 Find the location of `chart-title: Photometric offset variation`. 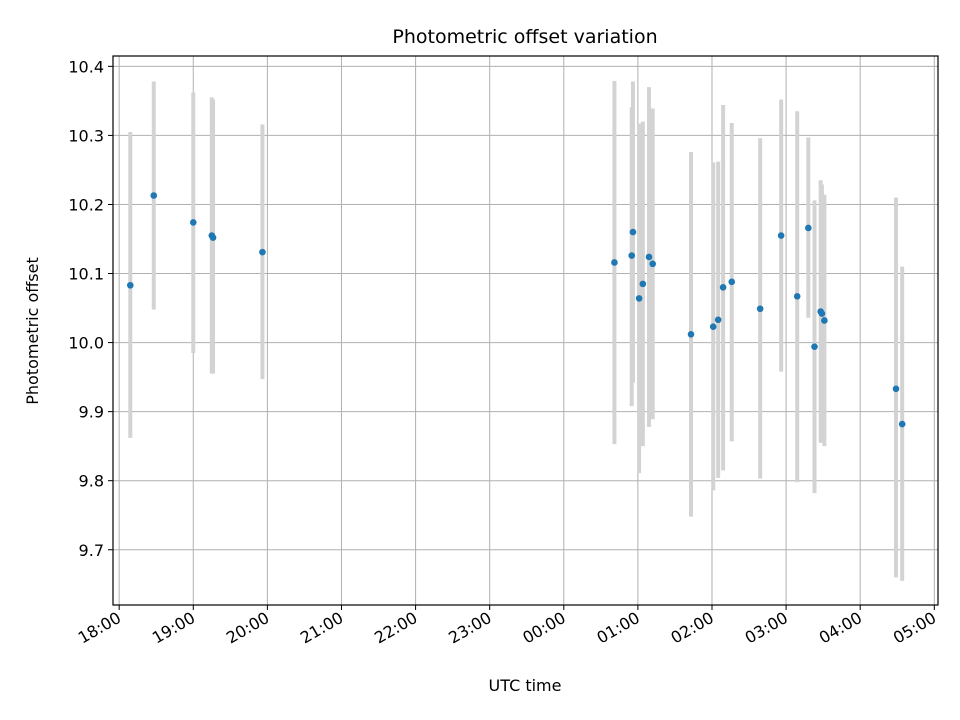

chart-title: Photometric offset variation is located at coordinates (524, 37).